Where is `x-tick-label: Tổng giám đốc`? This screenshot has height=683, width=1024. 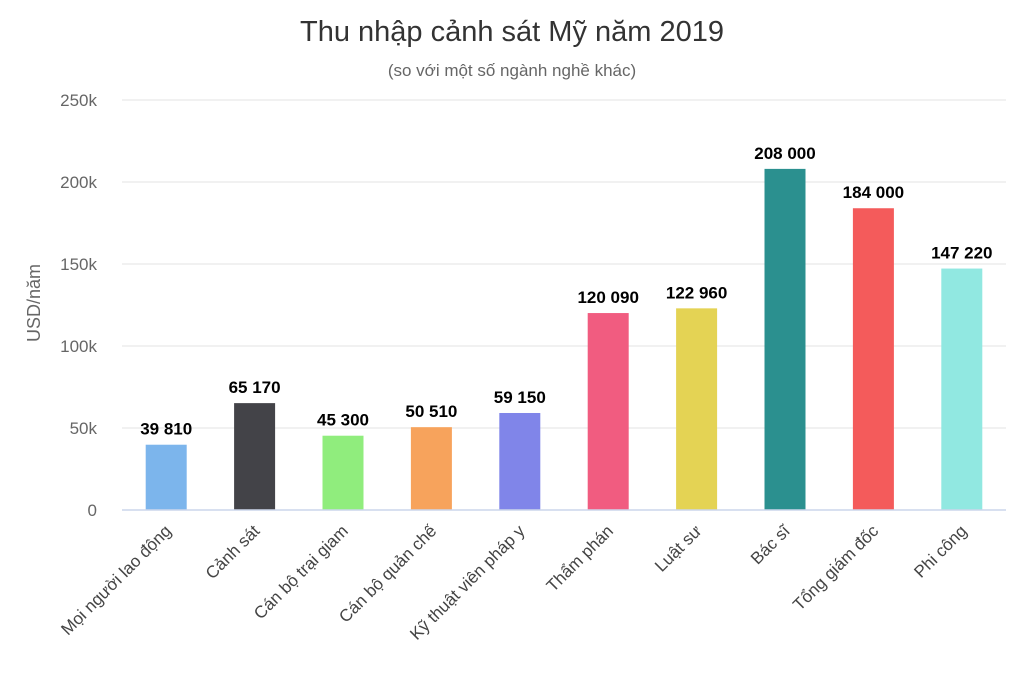 x-tick-label: Tổng giám đốc is located at coordinates (835, 567).